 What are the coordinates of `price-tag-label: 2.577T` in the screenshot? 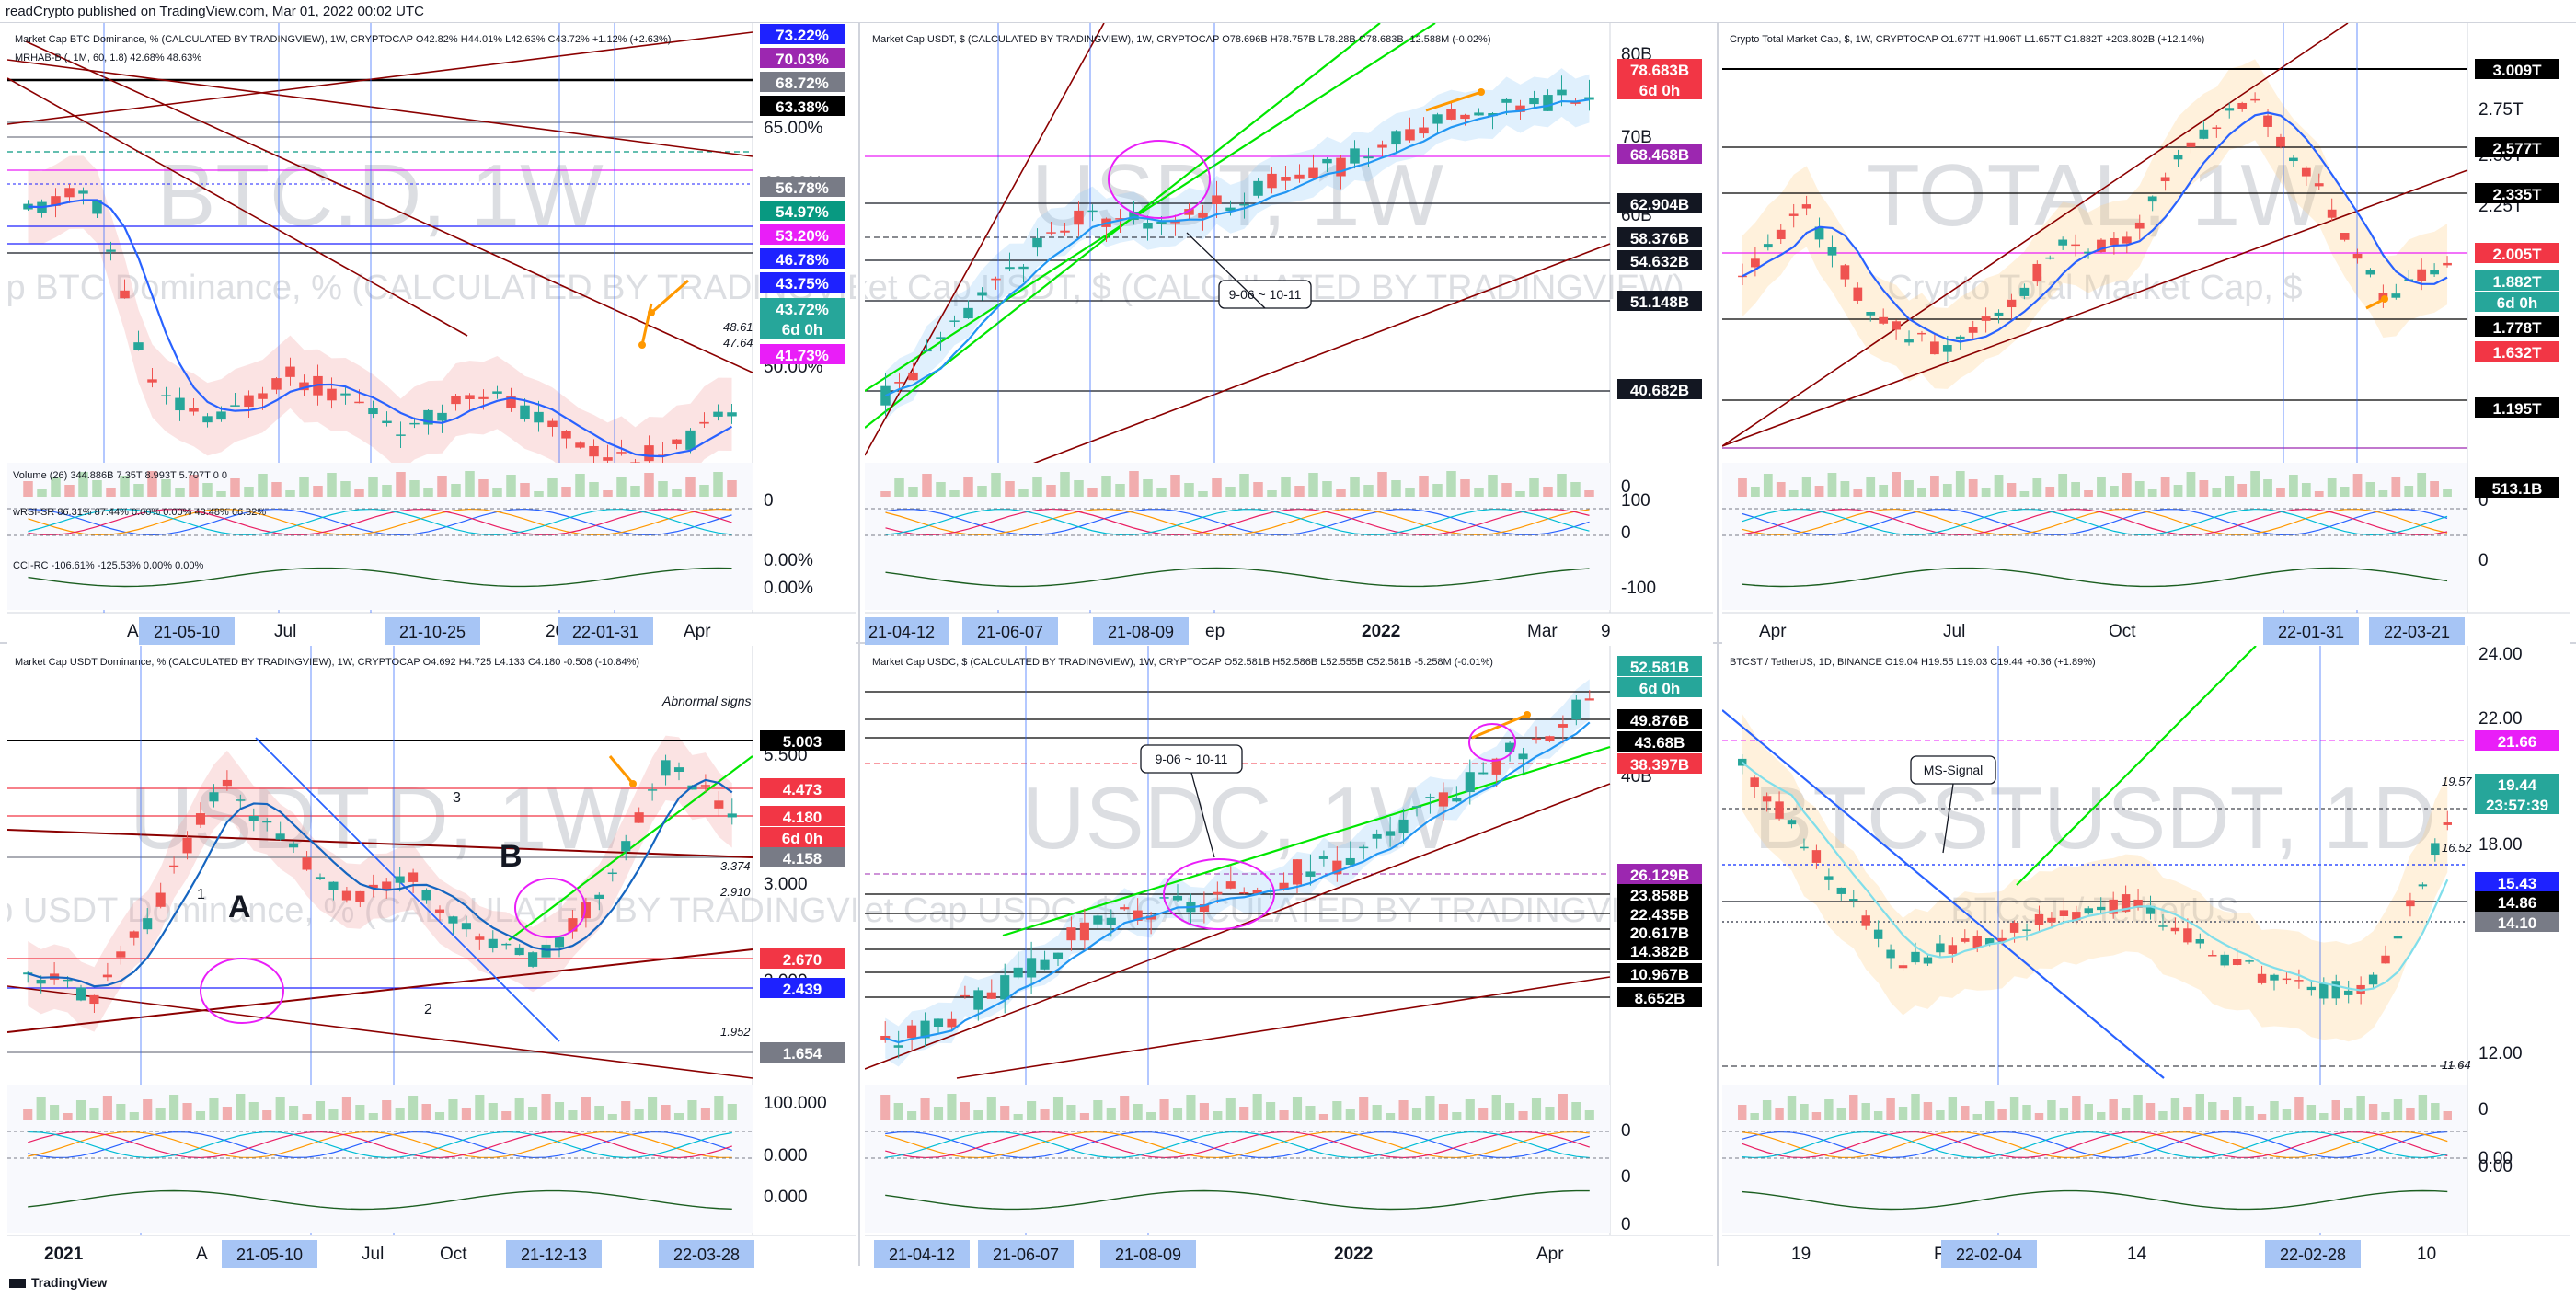 It's located at (2518, 148).